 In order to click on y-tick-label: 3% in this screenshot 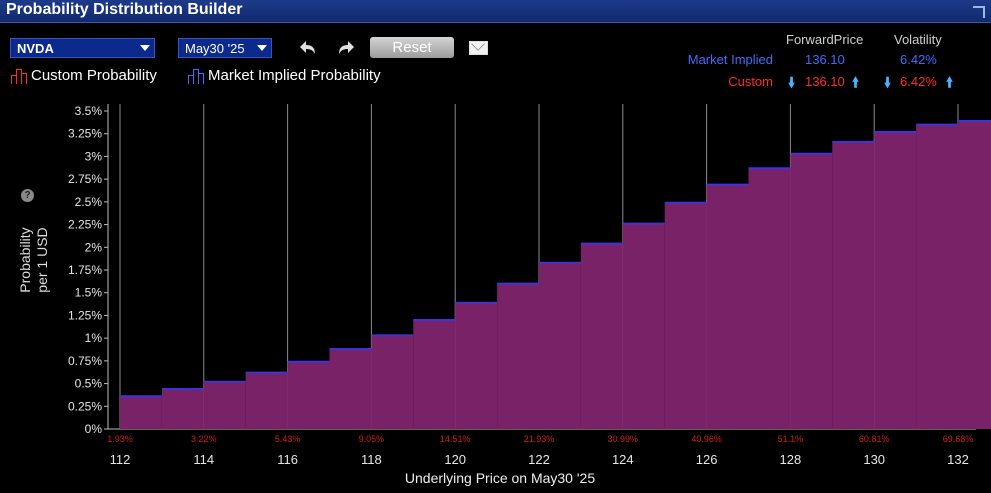, I will do `click(94, 156)`.